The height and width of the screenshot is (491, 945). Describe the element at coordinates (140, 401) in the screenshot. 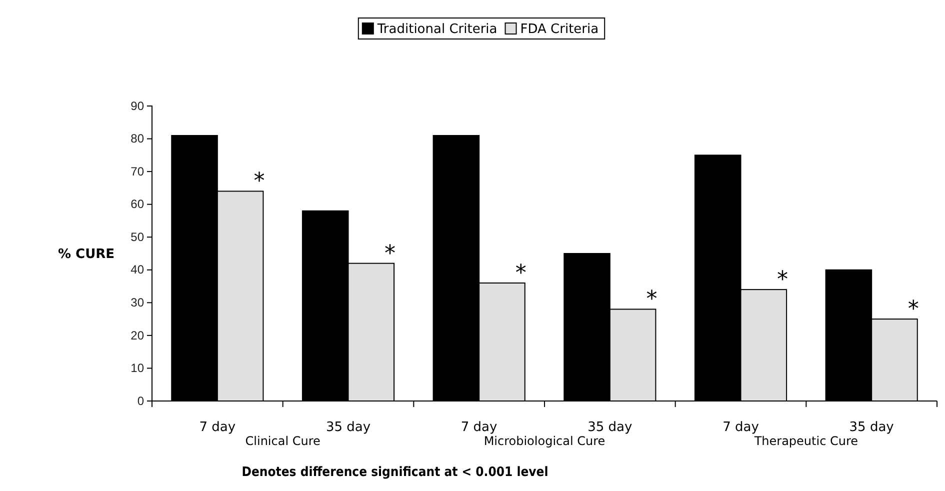

I see `y-tick-label: 0` at that location.